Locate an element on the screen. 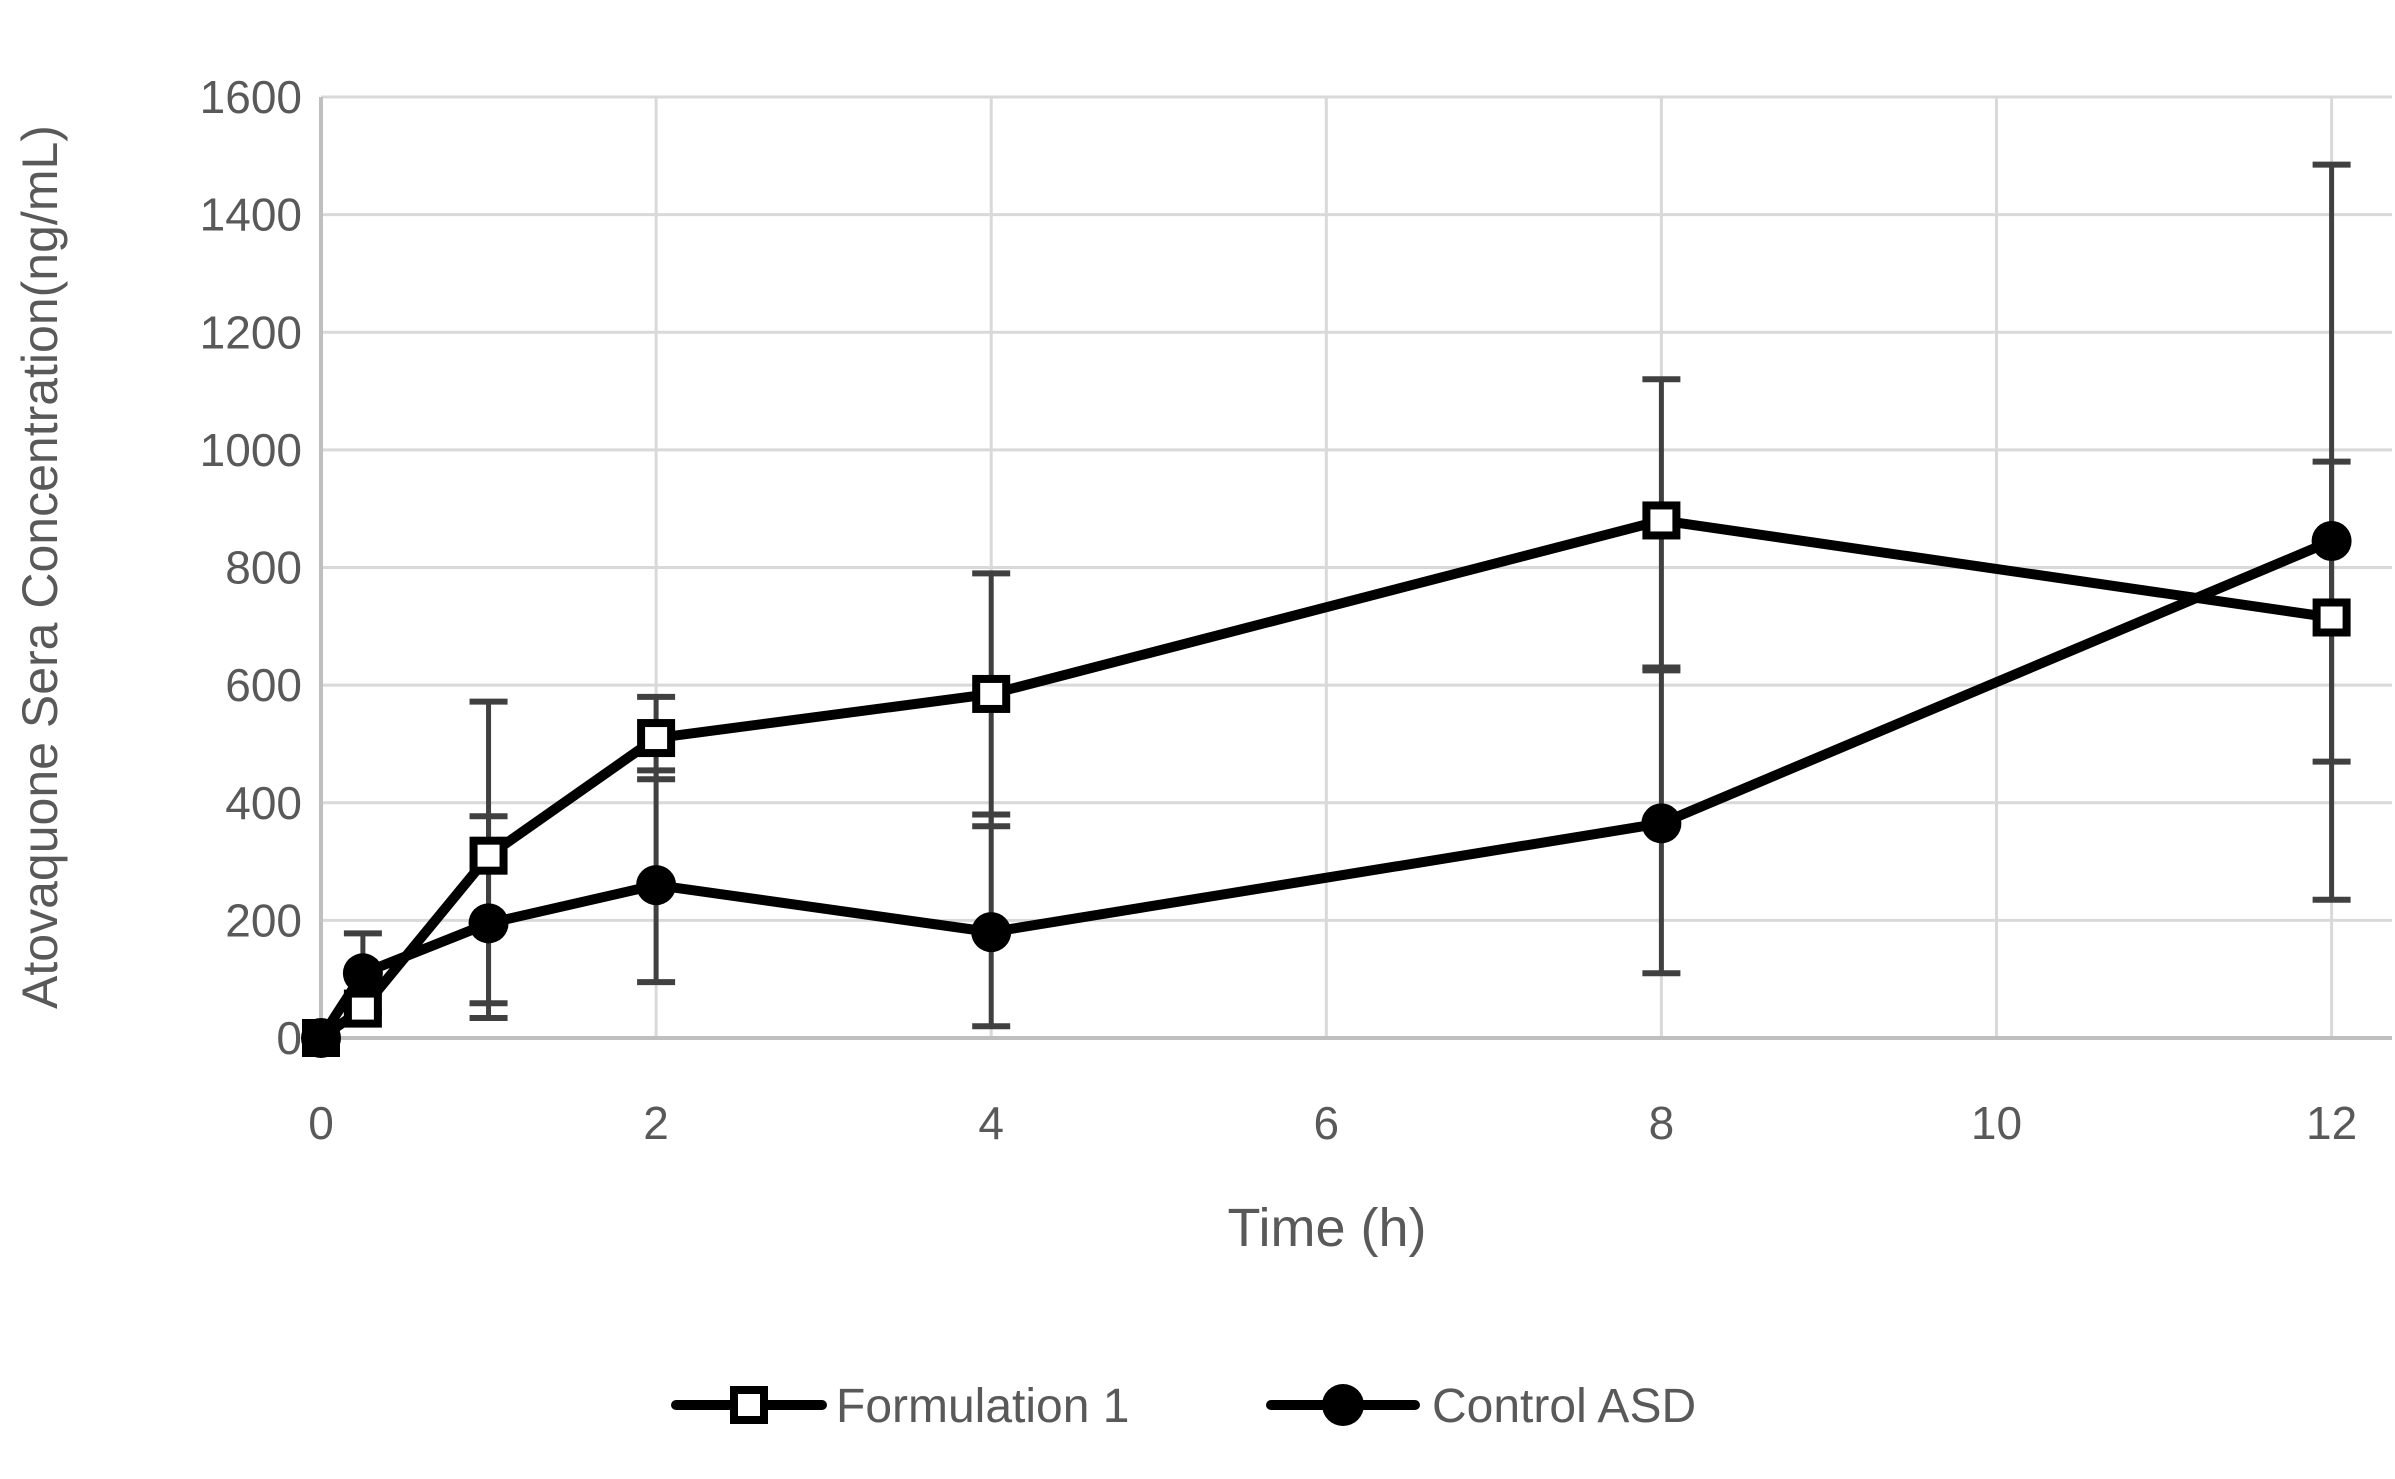 The width and height of the screenshot is (2395, 1479). y-tick-label: 200 is located at coordinates (263, 920).